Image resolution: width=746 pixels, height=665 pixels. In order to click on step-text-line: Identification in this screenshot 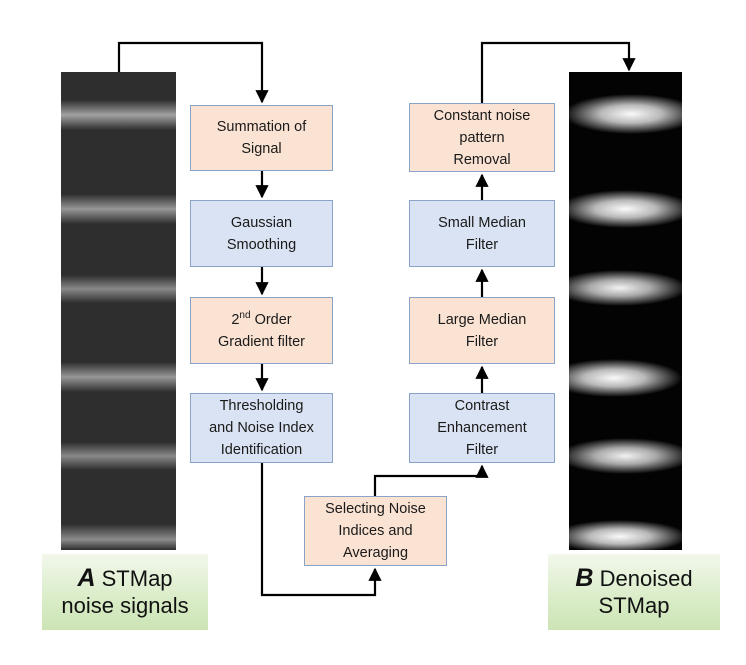, I will do `click(261, 450)`.